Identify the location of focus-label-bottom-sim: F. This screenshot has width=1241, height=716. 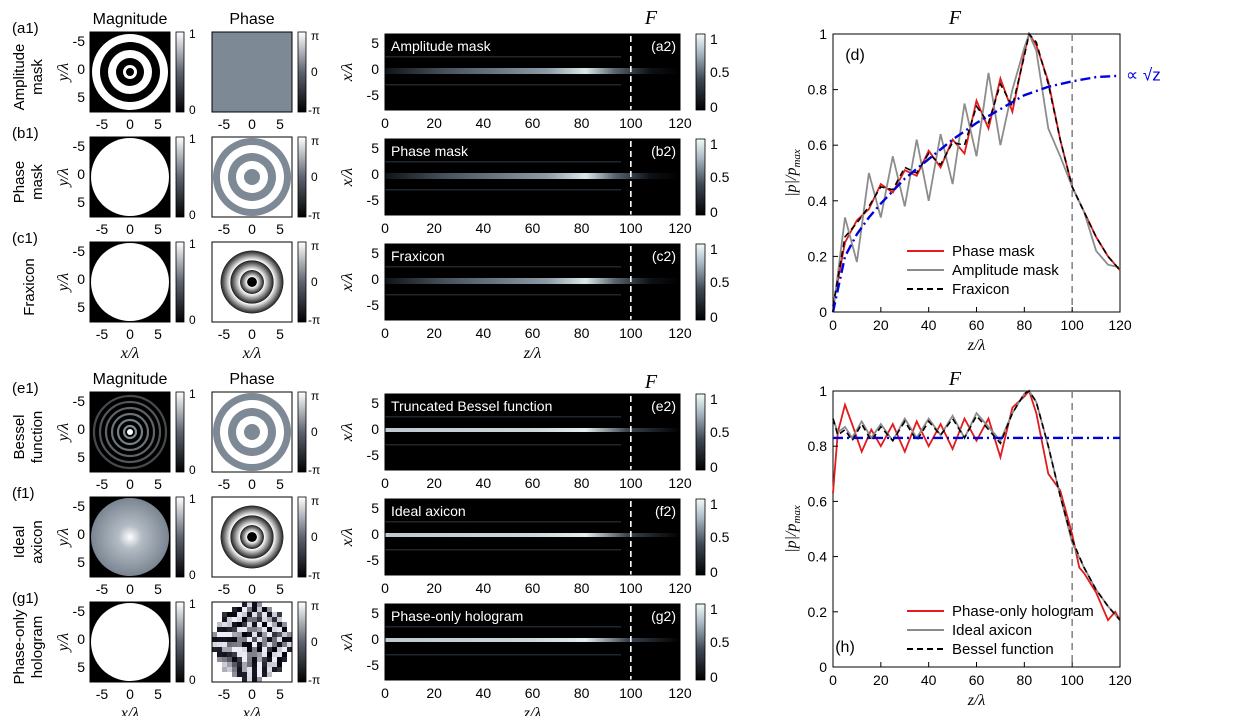
(651, 382).